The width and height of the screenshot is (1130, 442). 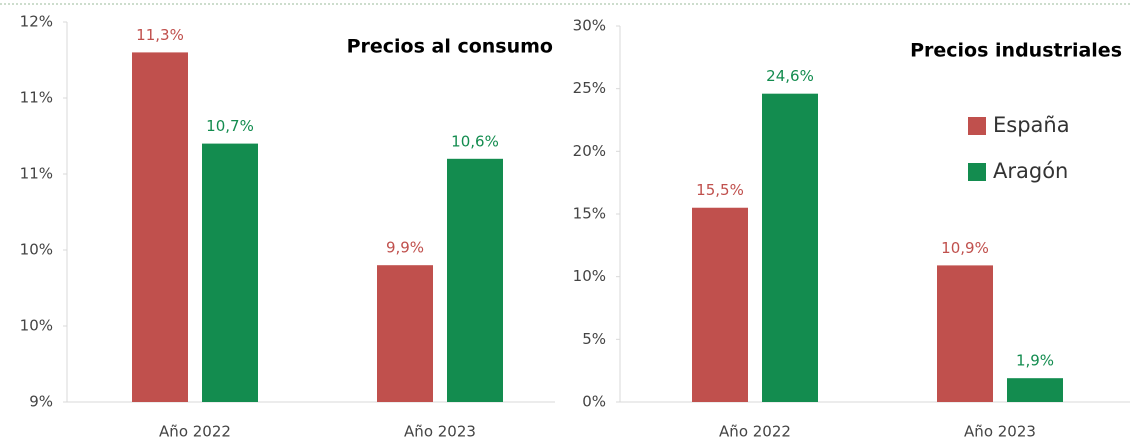 I want to click on value-label: 10,9%, so click(x=965, y=248).